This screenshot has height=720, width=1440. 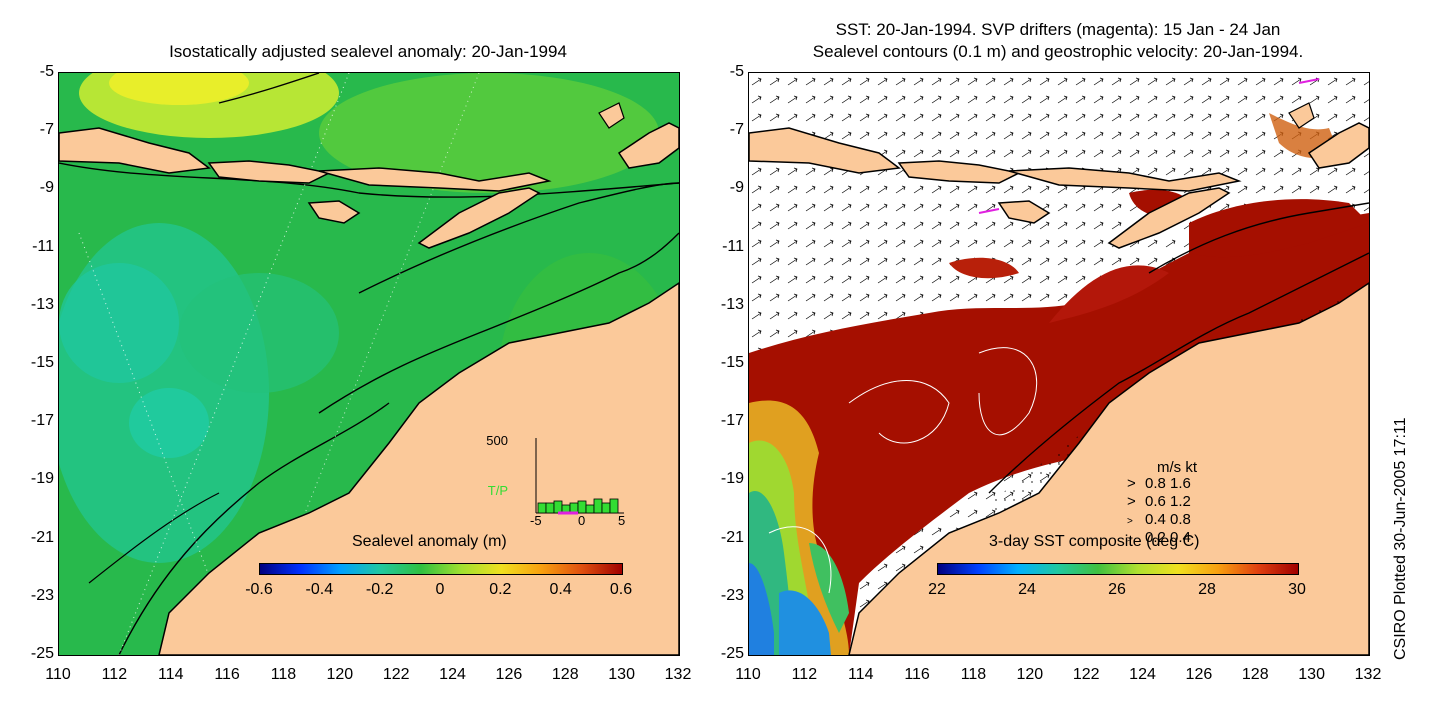 I want to click on left-x-axis-tick: 128, so click(x=565, y=674).